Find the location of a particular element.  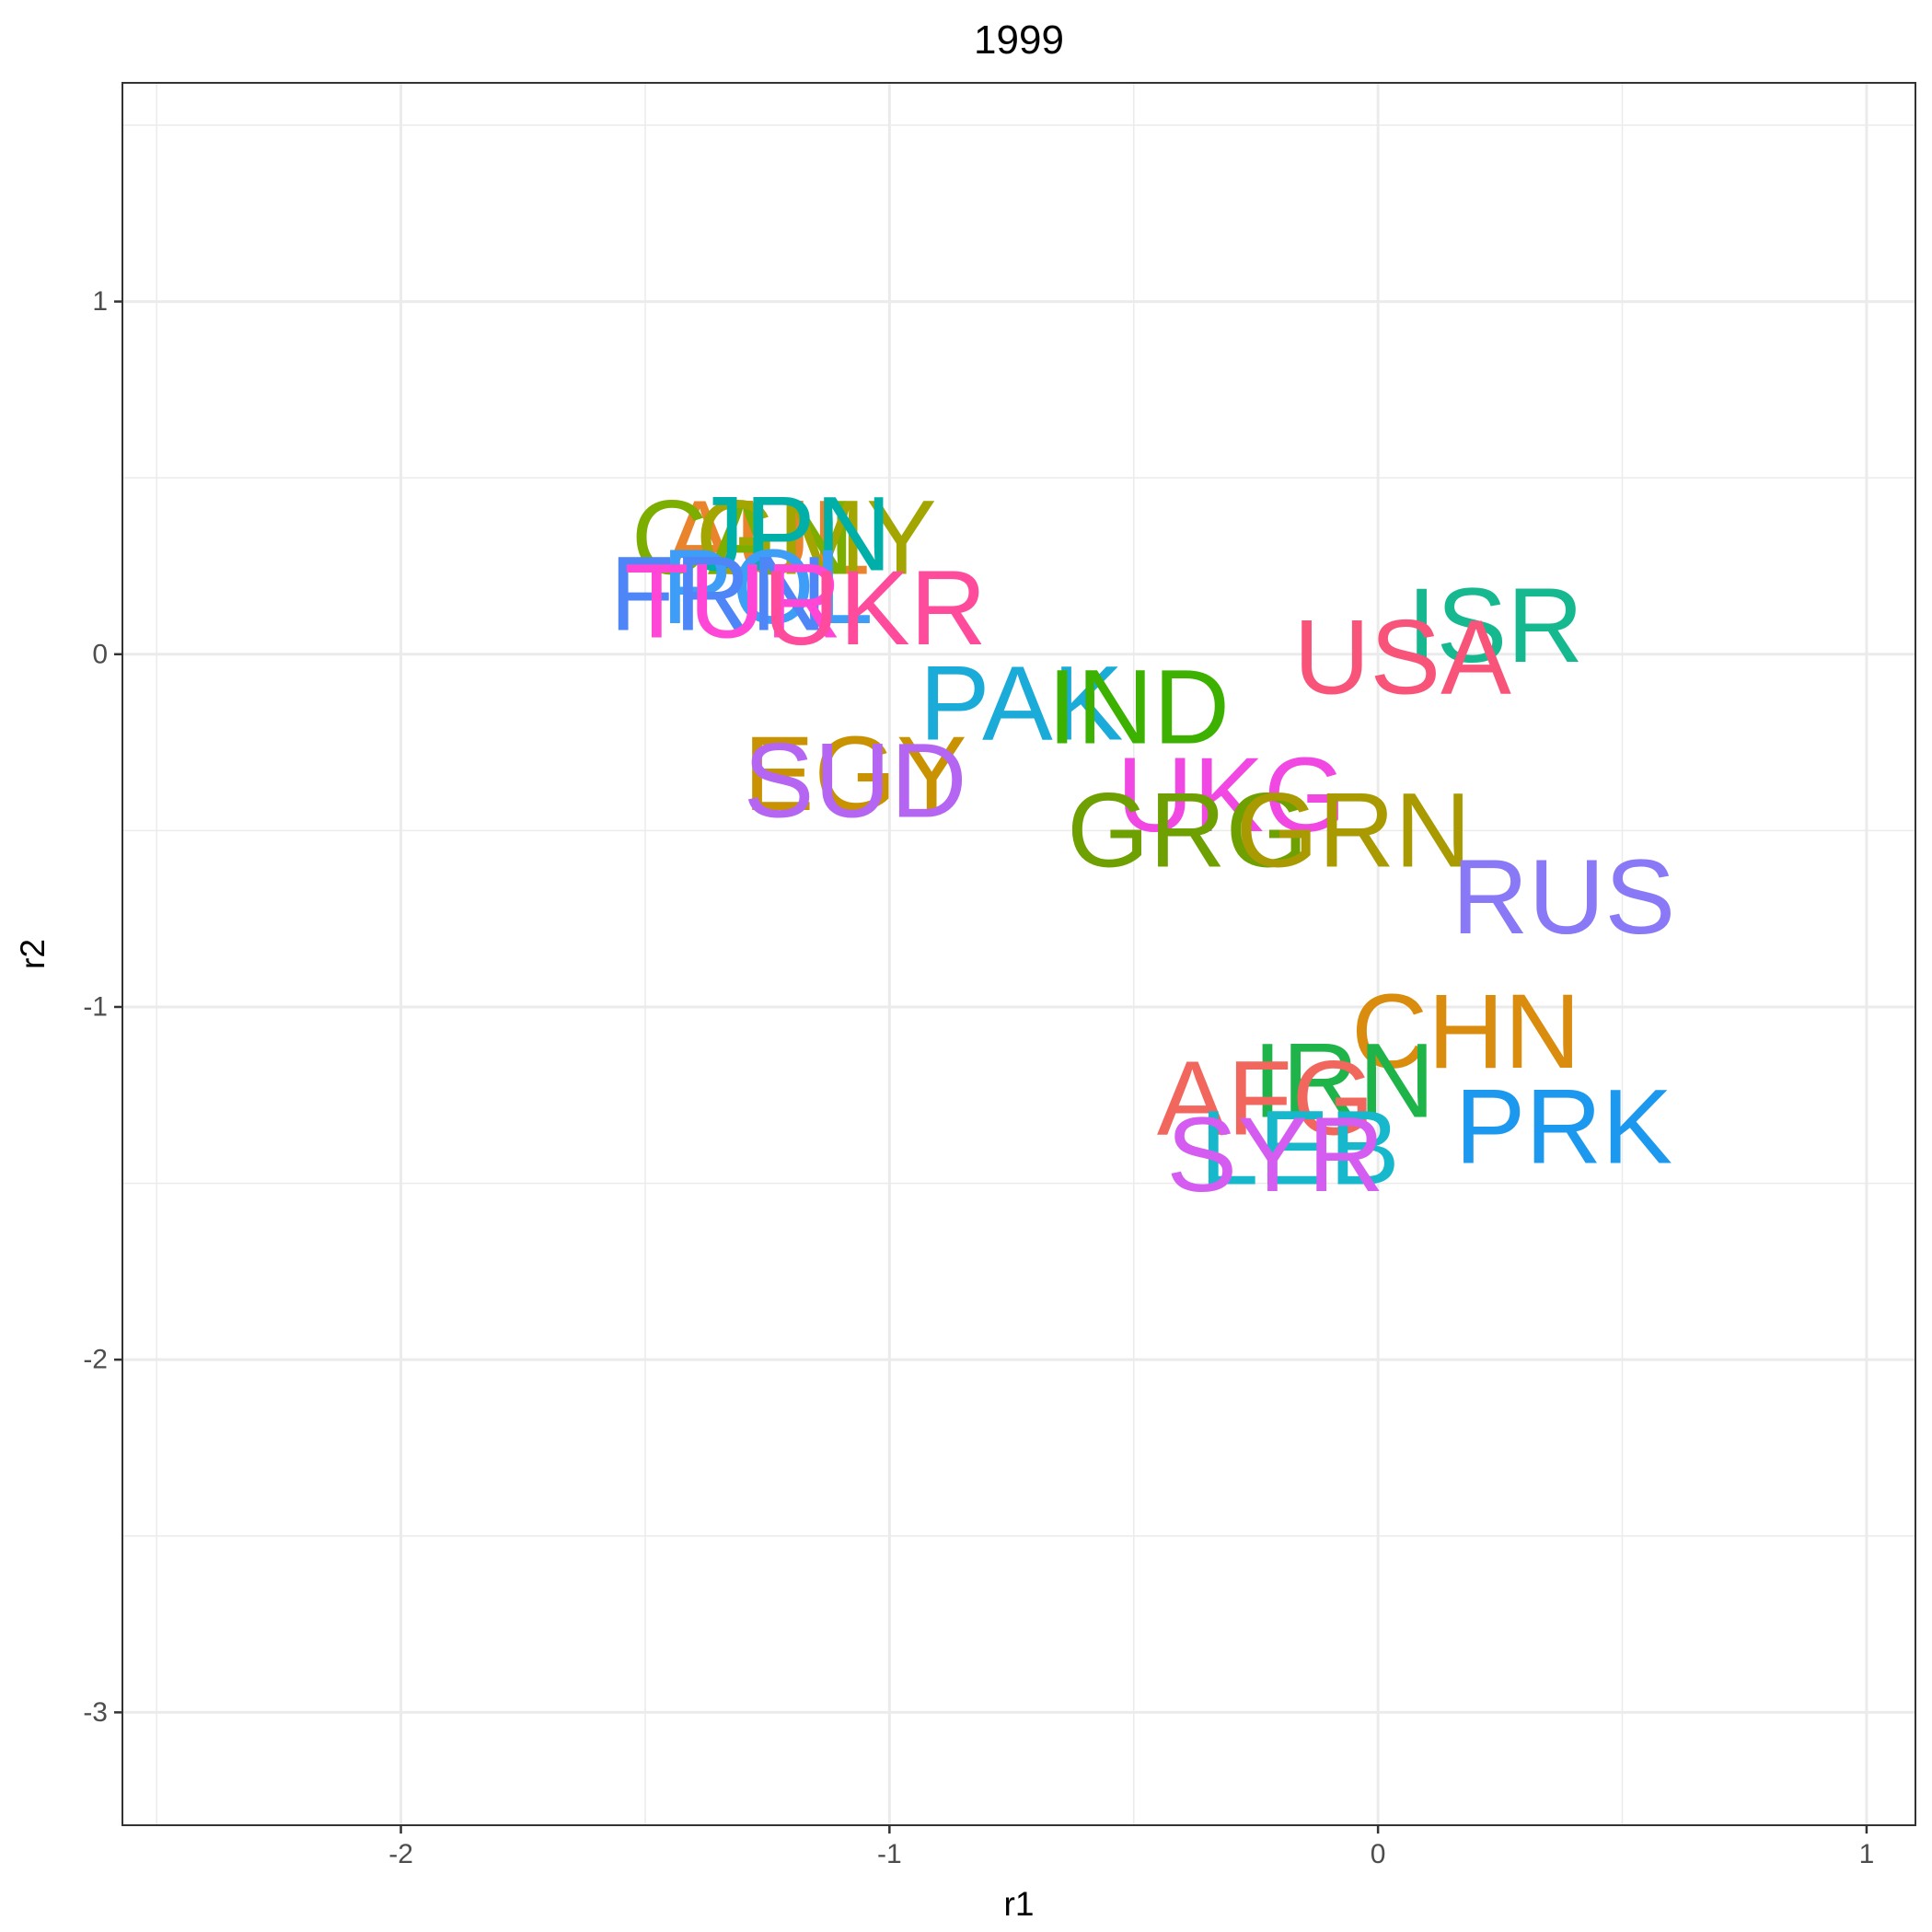

point-label-pak: PAK is located at coordinates (1022, 703).